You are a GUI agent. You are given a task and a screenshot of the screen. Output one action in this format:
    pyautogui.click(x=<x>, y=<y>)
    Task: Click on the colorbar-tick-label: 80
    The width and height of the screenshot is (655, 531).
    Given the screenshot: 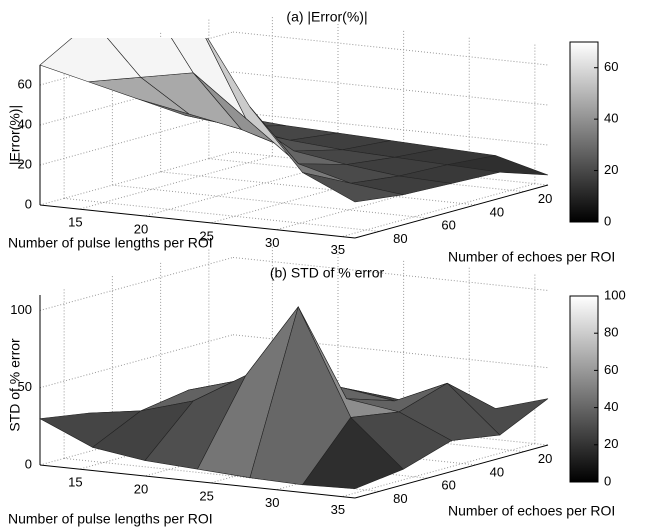 What is the action you would take?
    pyautogui.click(x=611, y=332)
    